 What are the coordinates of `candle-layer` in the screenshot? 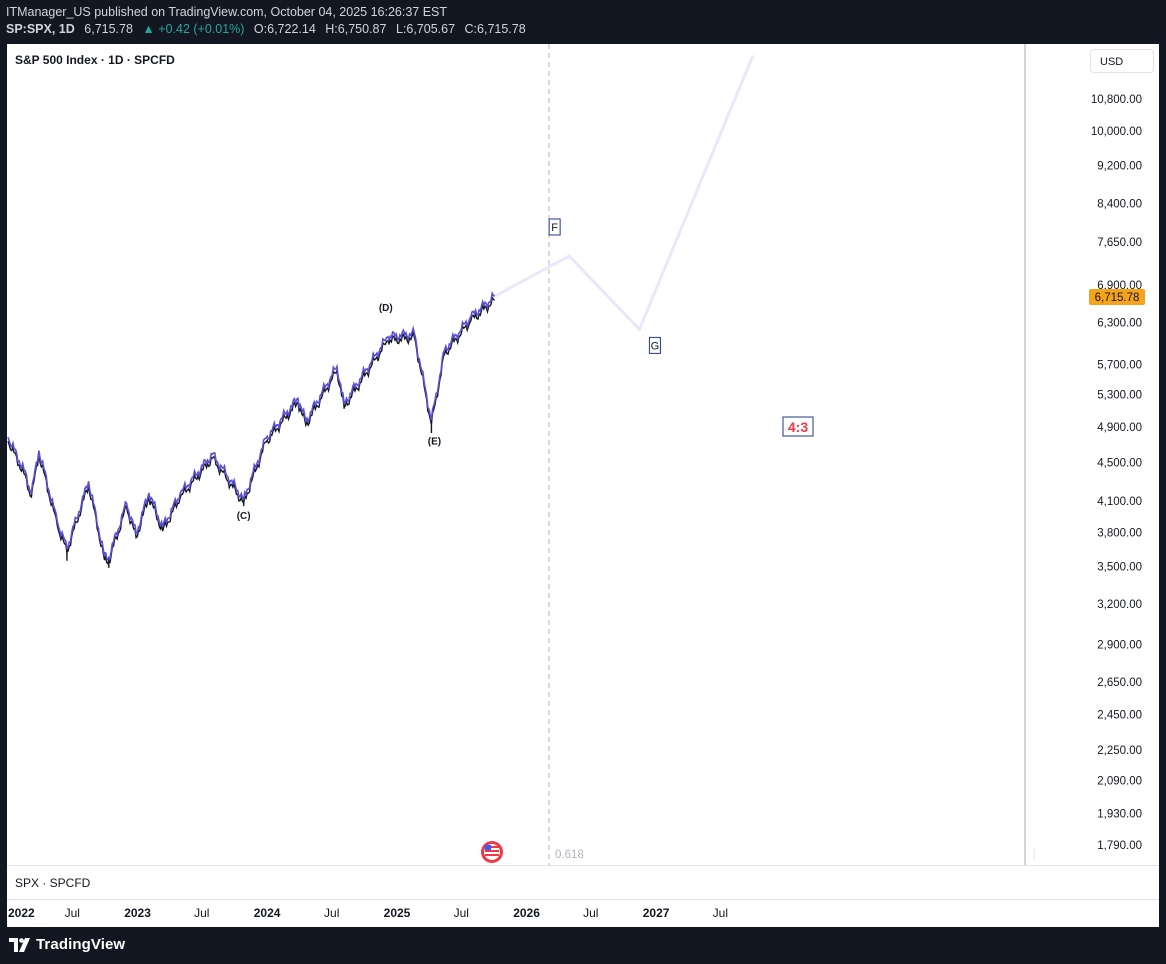 It's located at (251, 431).